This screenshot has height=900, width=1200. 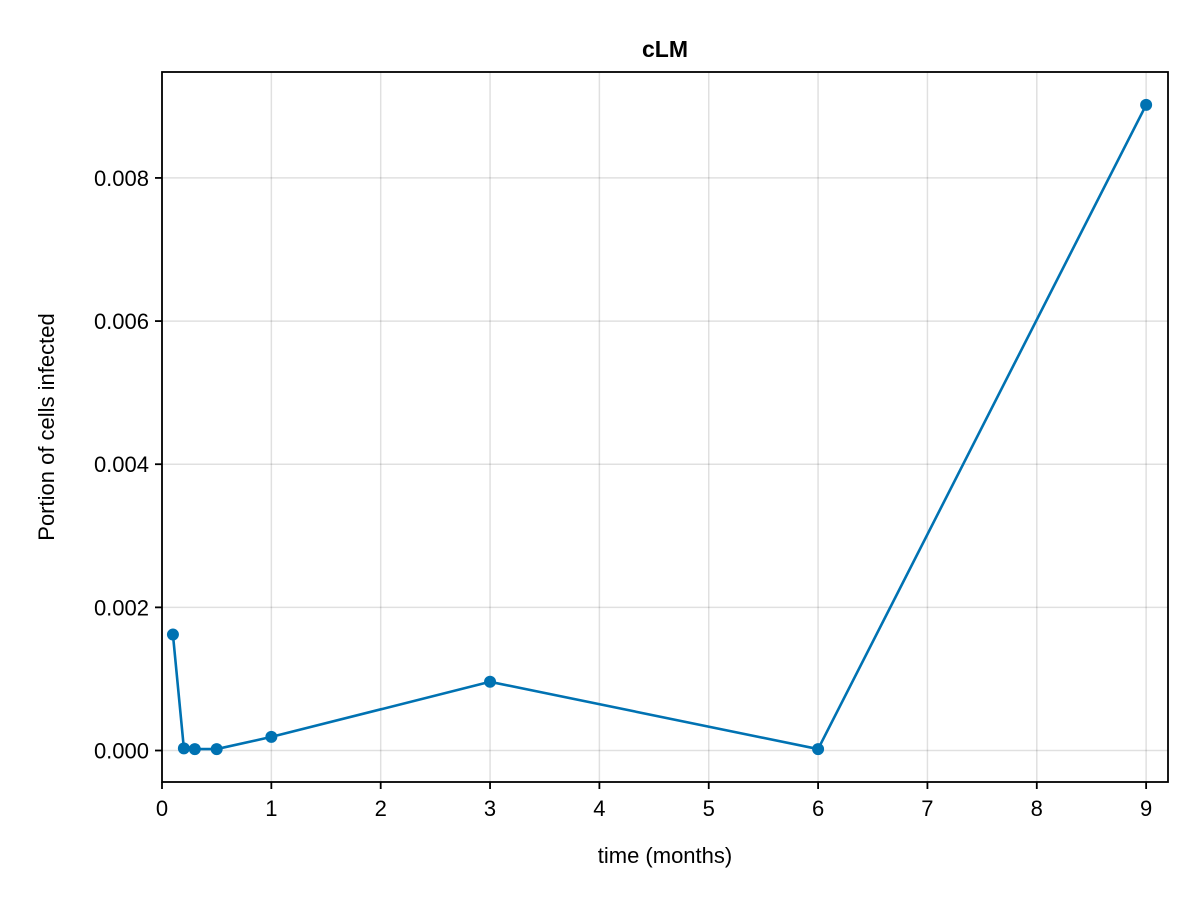 I want to click on y-tick-label: 0.002, so click(x=121, y=607).